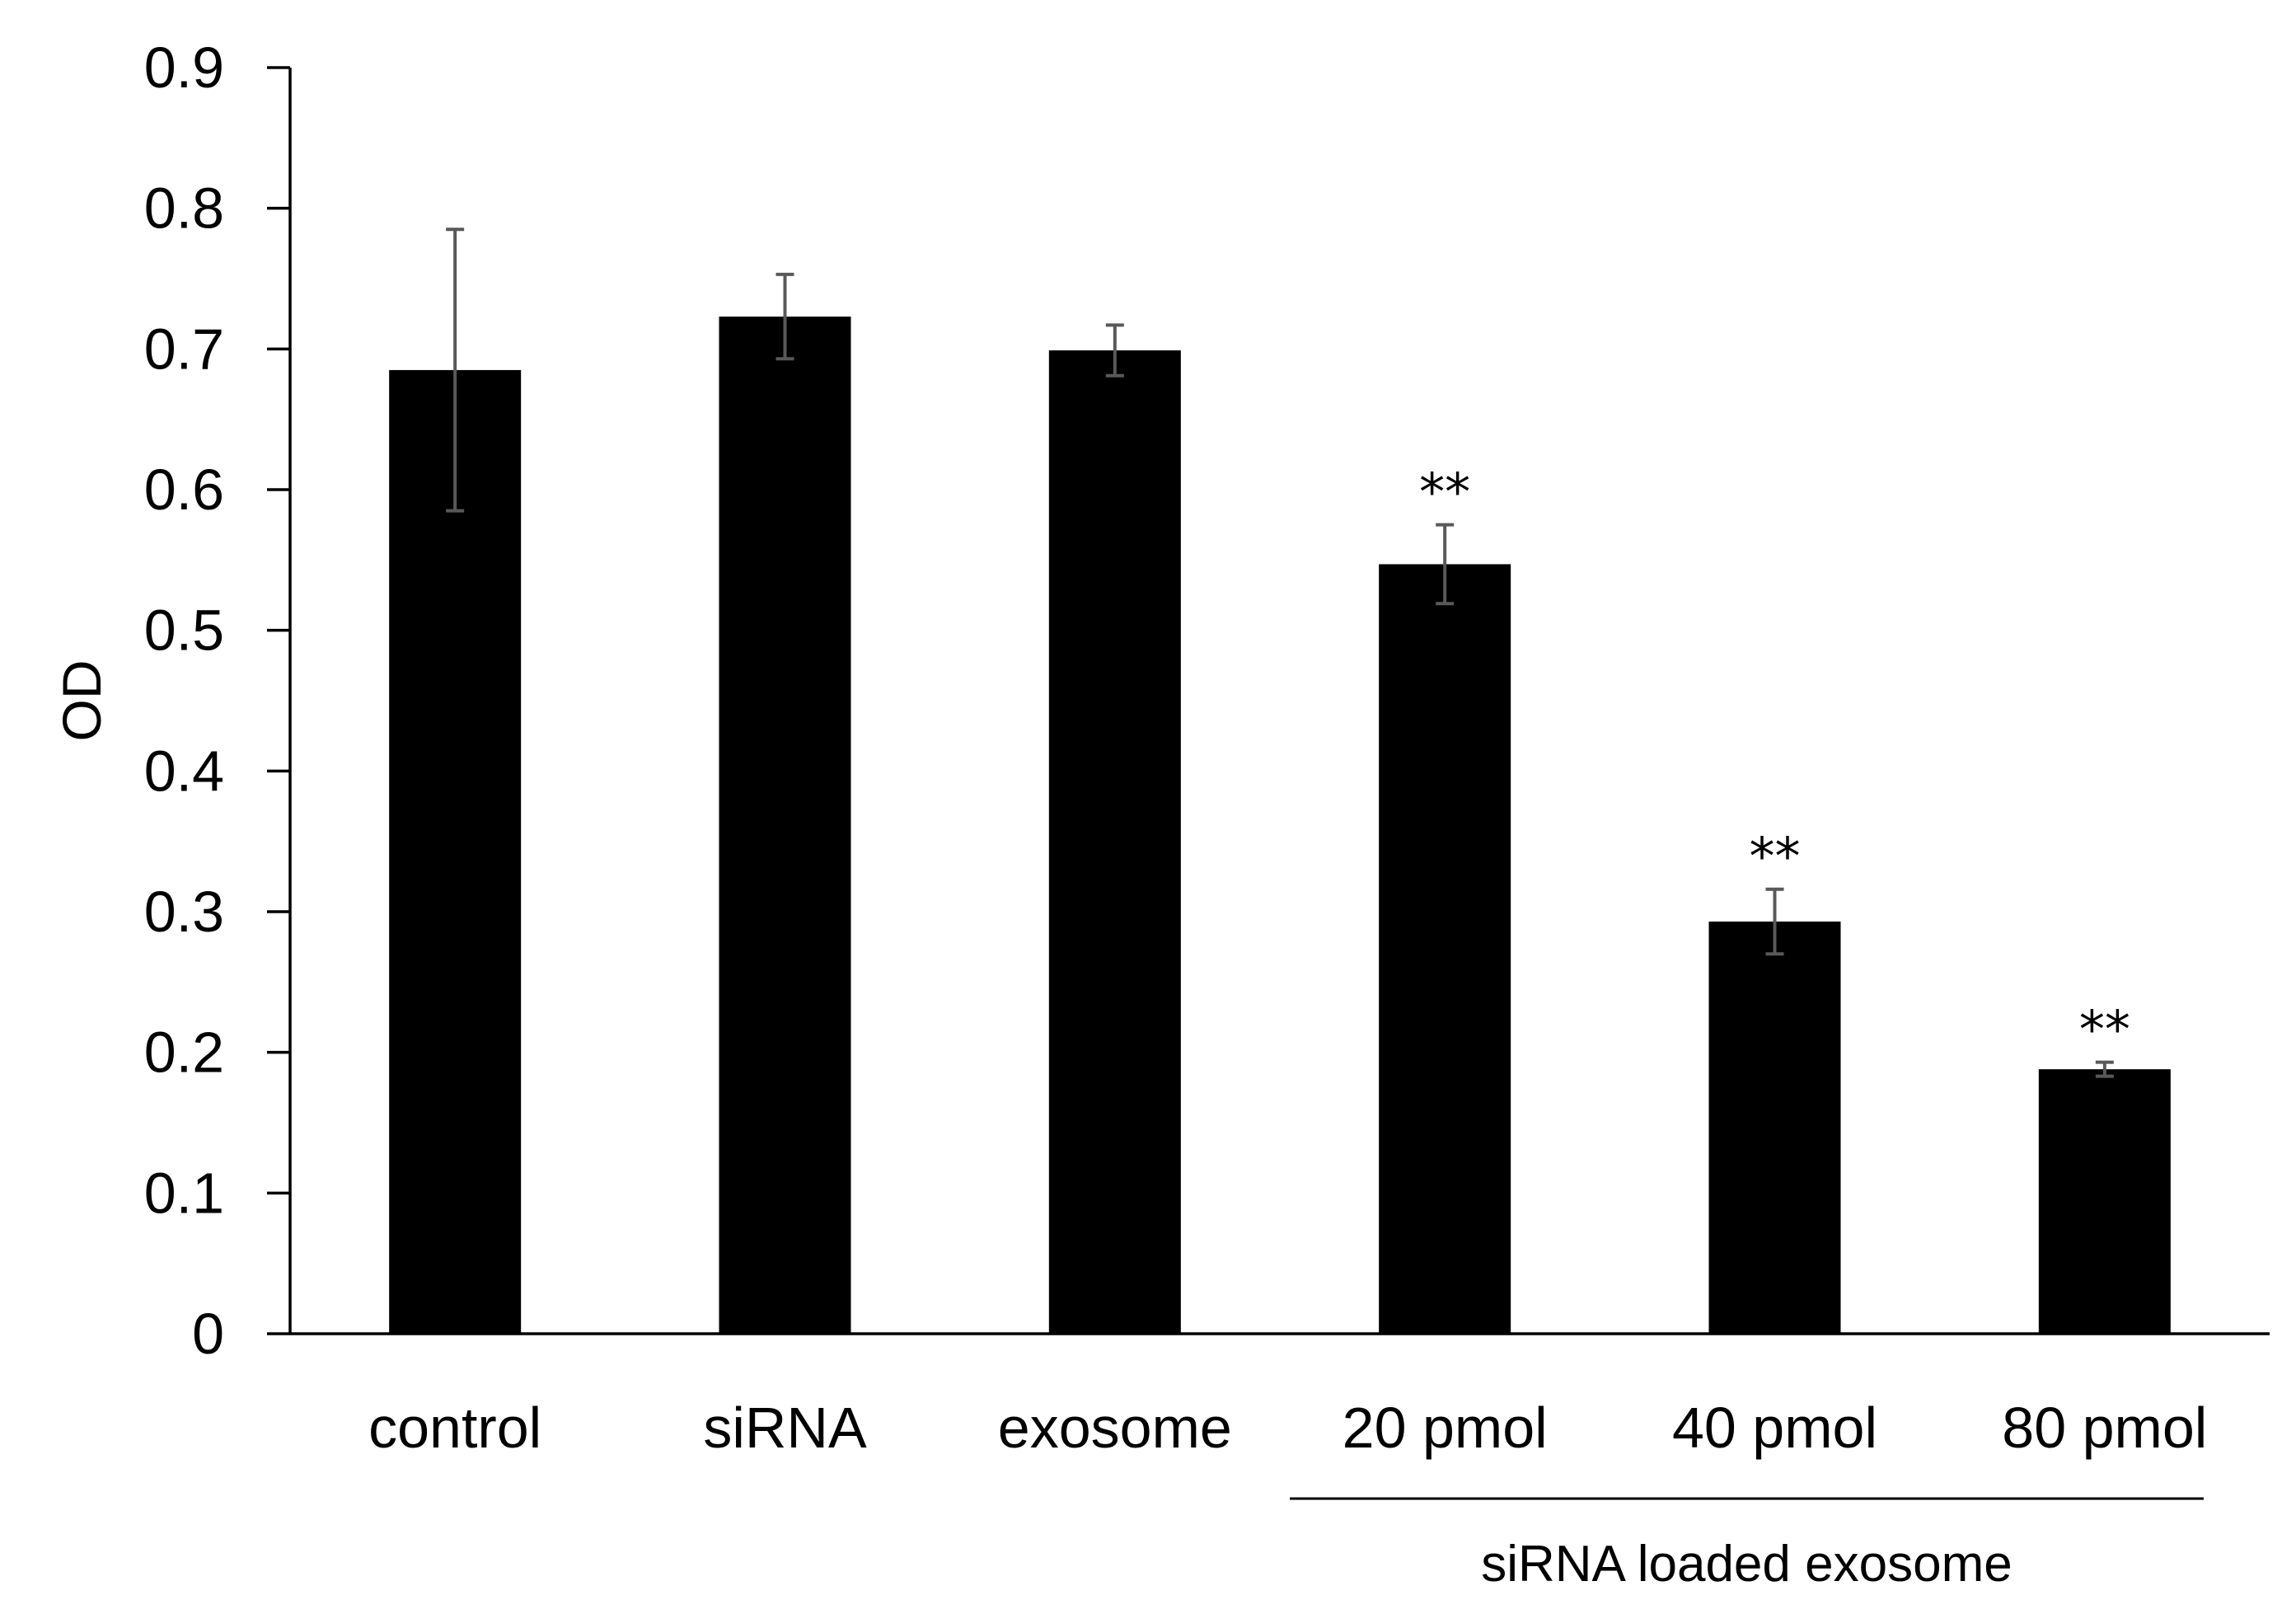 This screenshot has width=2296, height=1614. Describe the element at coordinates (1115, 1428) in the screenshot. I see `x-category-label: exosome` at that location.